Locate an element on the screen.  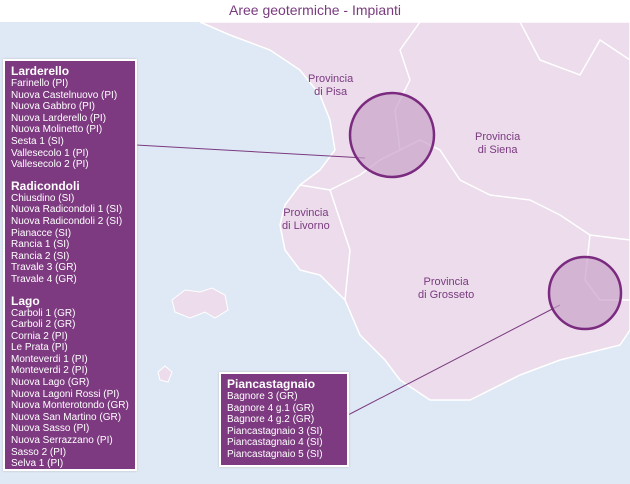
plant-item: Carboli 2 (GR) is located at coordinates (43, 325).